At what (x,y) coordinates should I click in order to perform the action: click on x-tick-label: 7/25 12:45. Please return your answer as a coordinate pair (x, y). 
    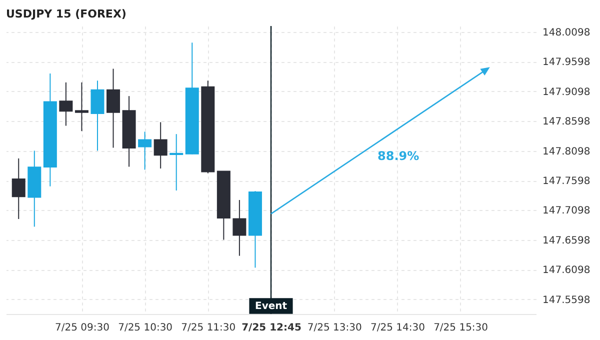
    Looking at the image, I should click on (272, 328).